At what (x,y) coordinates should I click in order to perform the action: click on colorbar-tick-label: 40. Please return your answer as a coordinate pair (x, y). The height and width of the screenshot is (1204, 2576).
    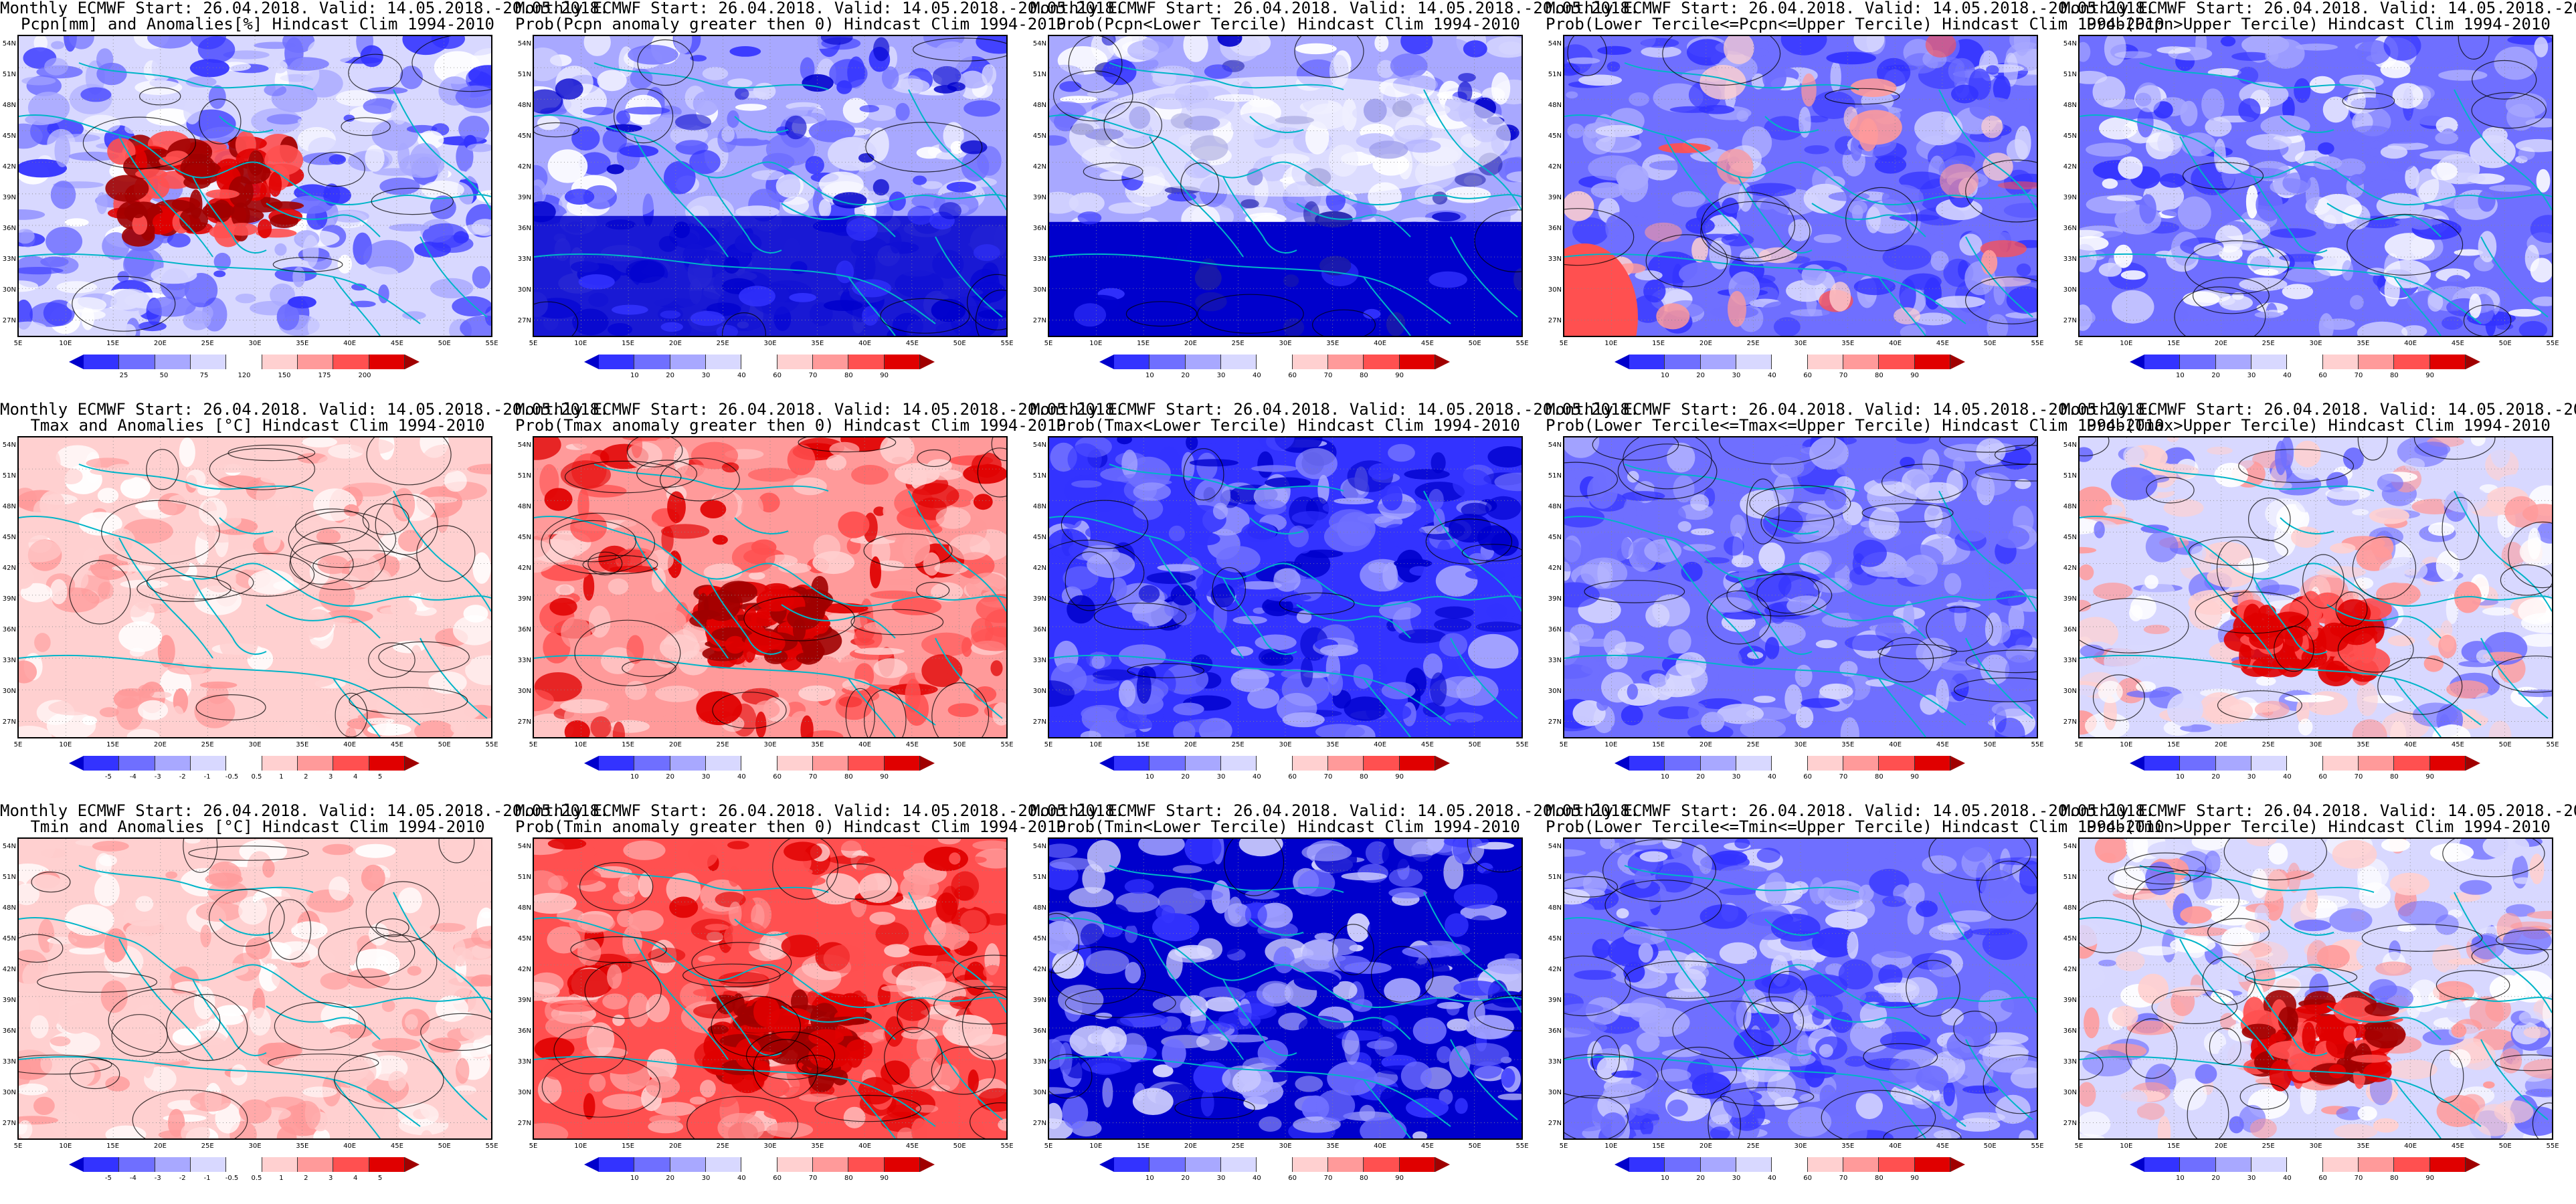
    Looking at the image, I should click on (741, 375).